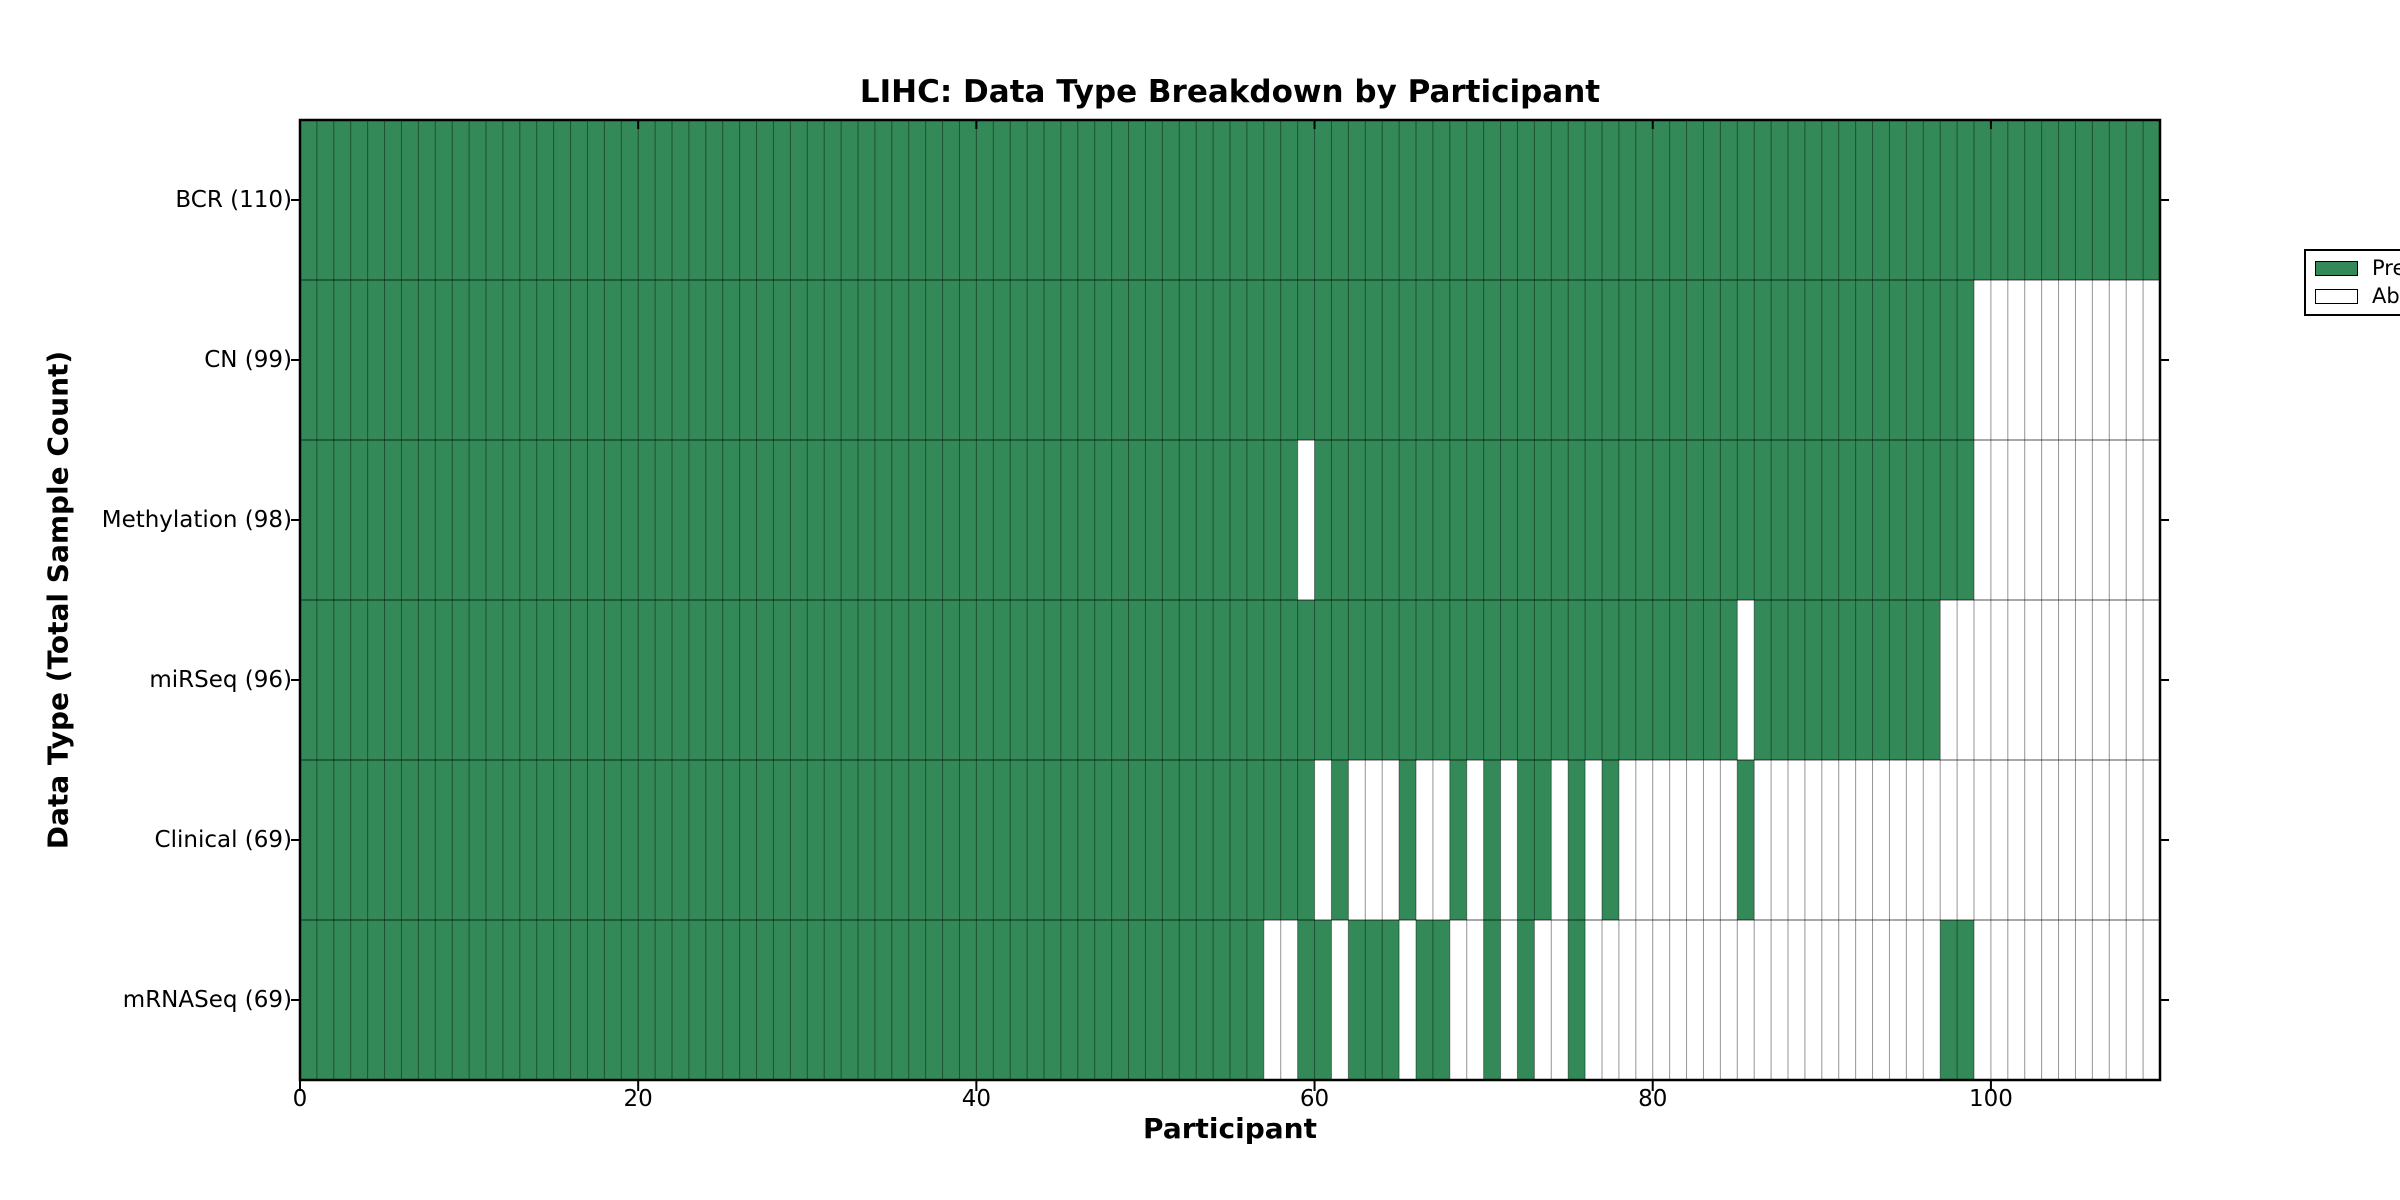  Describe the element at coordinates (976, 1099) in the screenshot. I see `x-tick-40: 40` at that location.